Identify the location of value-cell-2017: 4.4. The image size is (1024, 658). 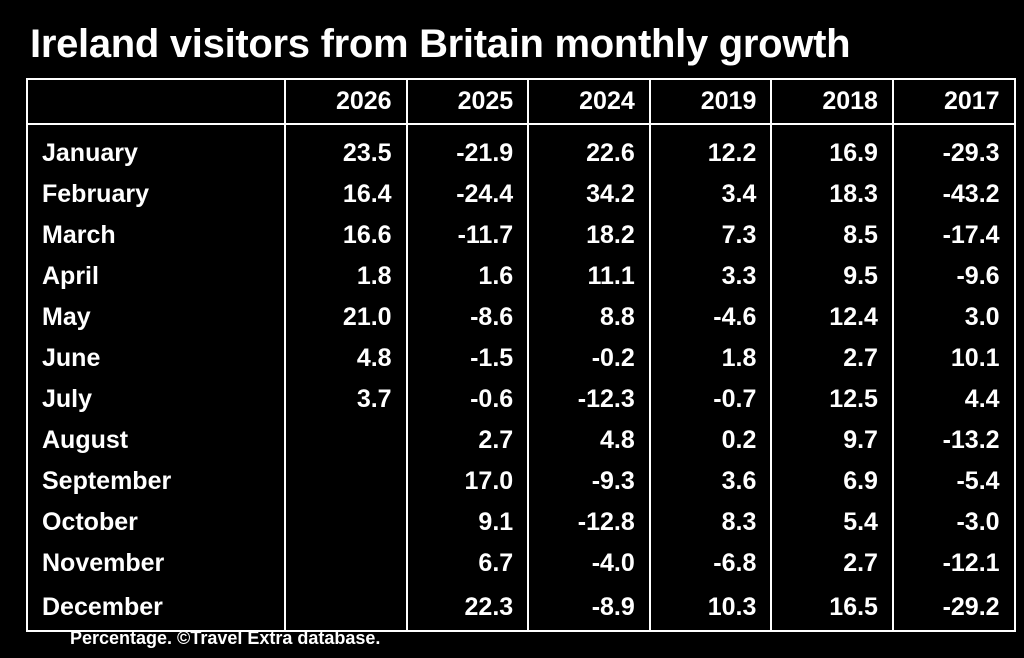
(953, 399).